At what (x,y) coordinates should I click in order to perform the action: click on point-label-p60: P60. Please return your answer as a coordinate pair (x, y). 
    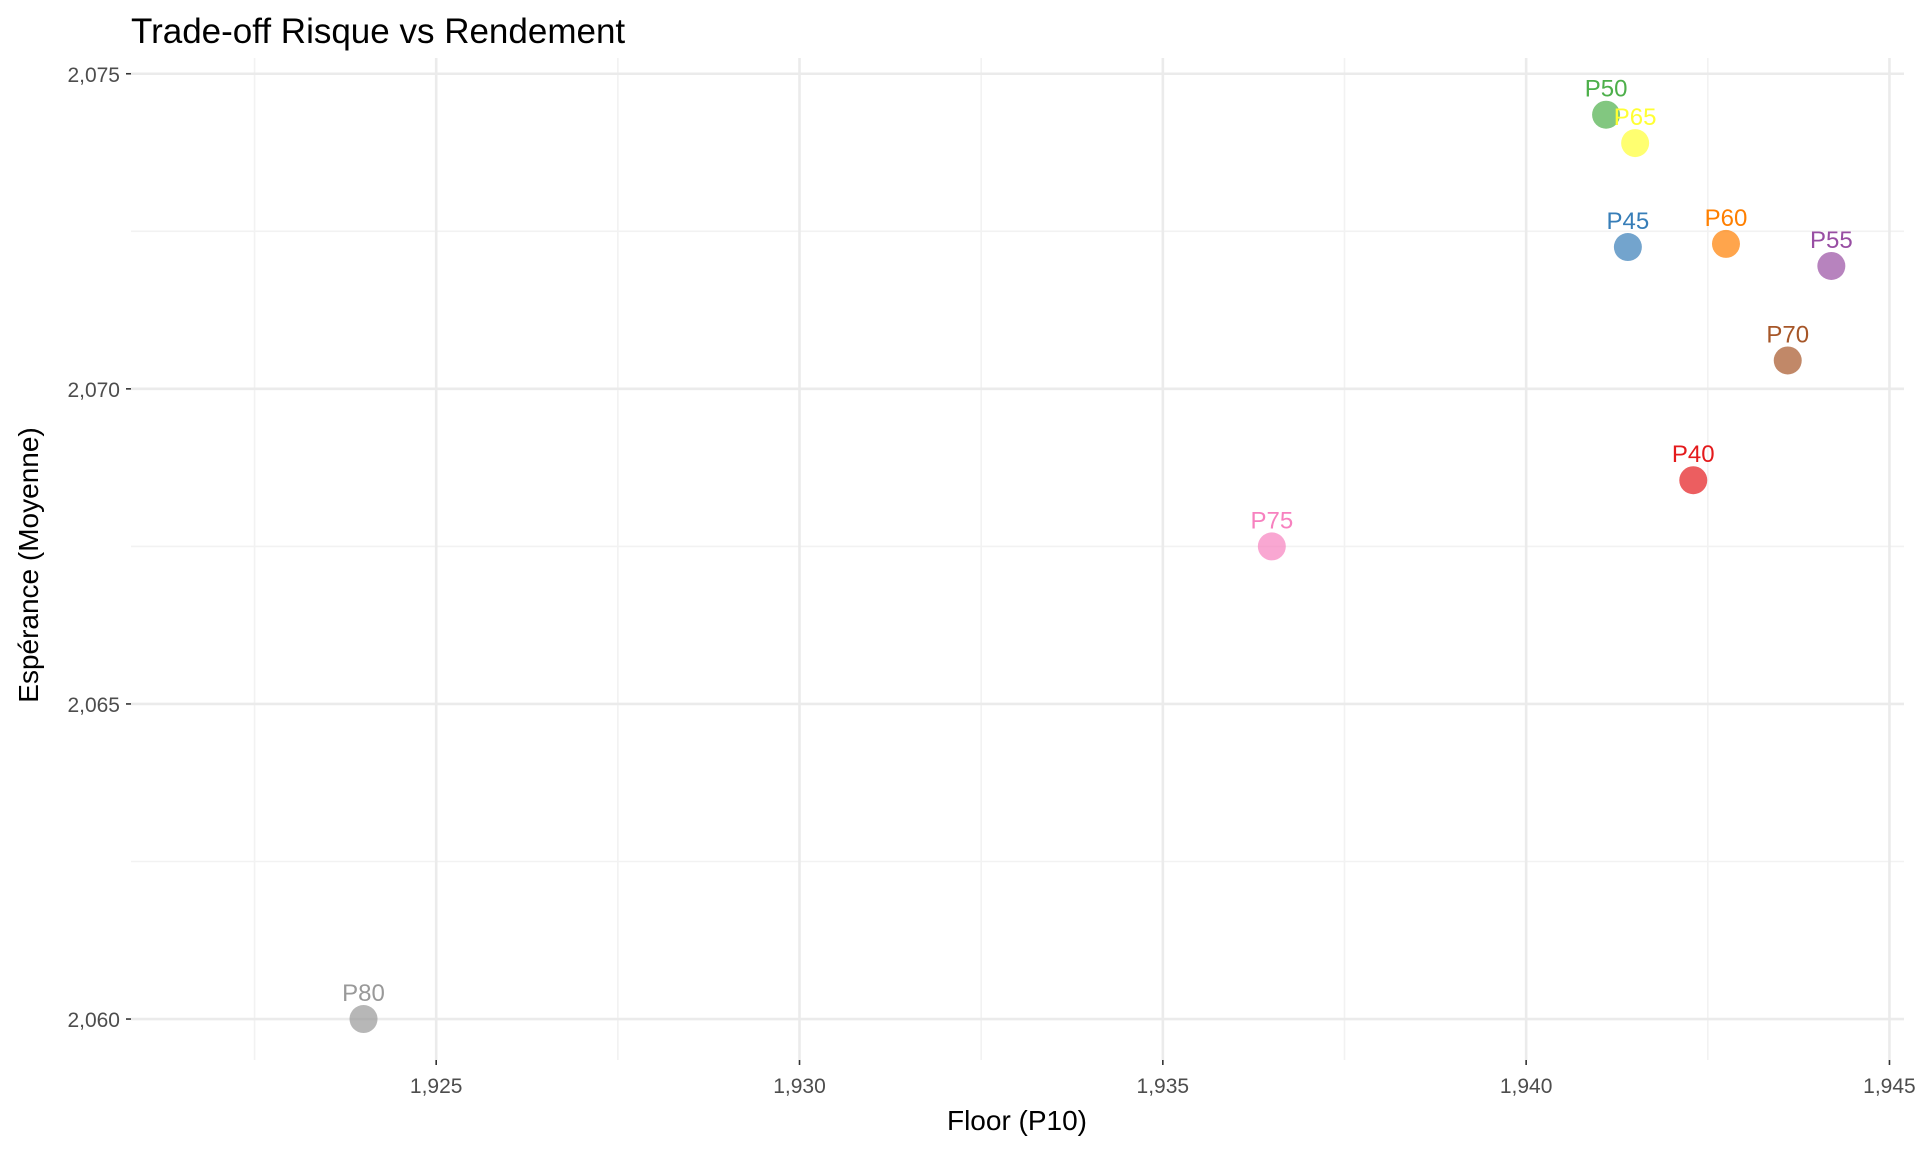
    Looking at the image, I should click on (1726, 218).